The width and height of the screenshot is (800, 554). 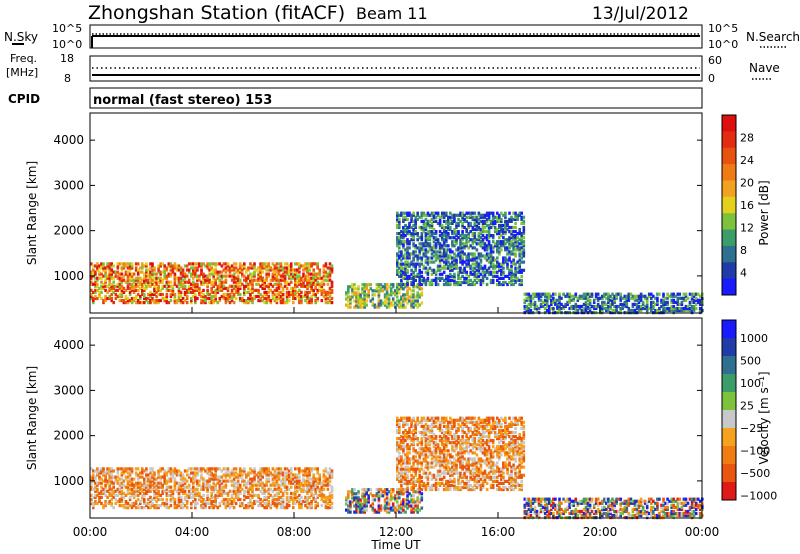 I want to click on power-colorbar-swatch, so click(x=729, y=156).